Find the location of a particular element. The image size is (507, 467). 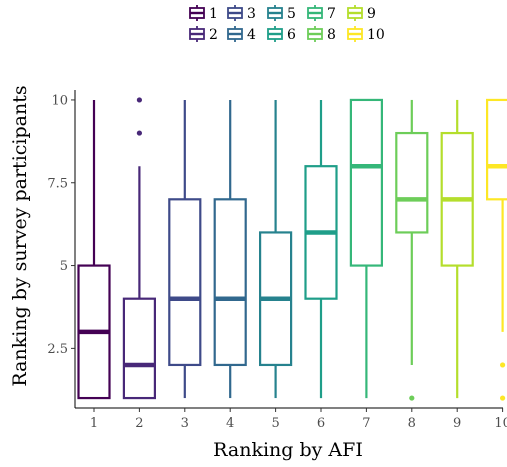

legend-item-10: 10 is located at coordinates (366, 34).